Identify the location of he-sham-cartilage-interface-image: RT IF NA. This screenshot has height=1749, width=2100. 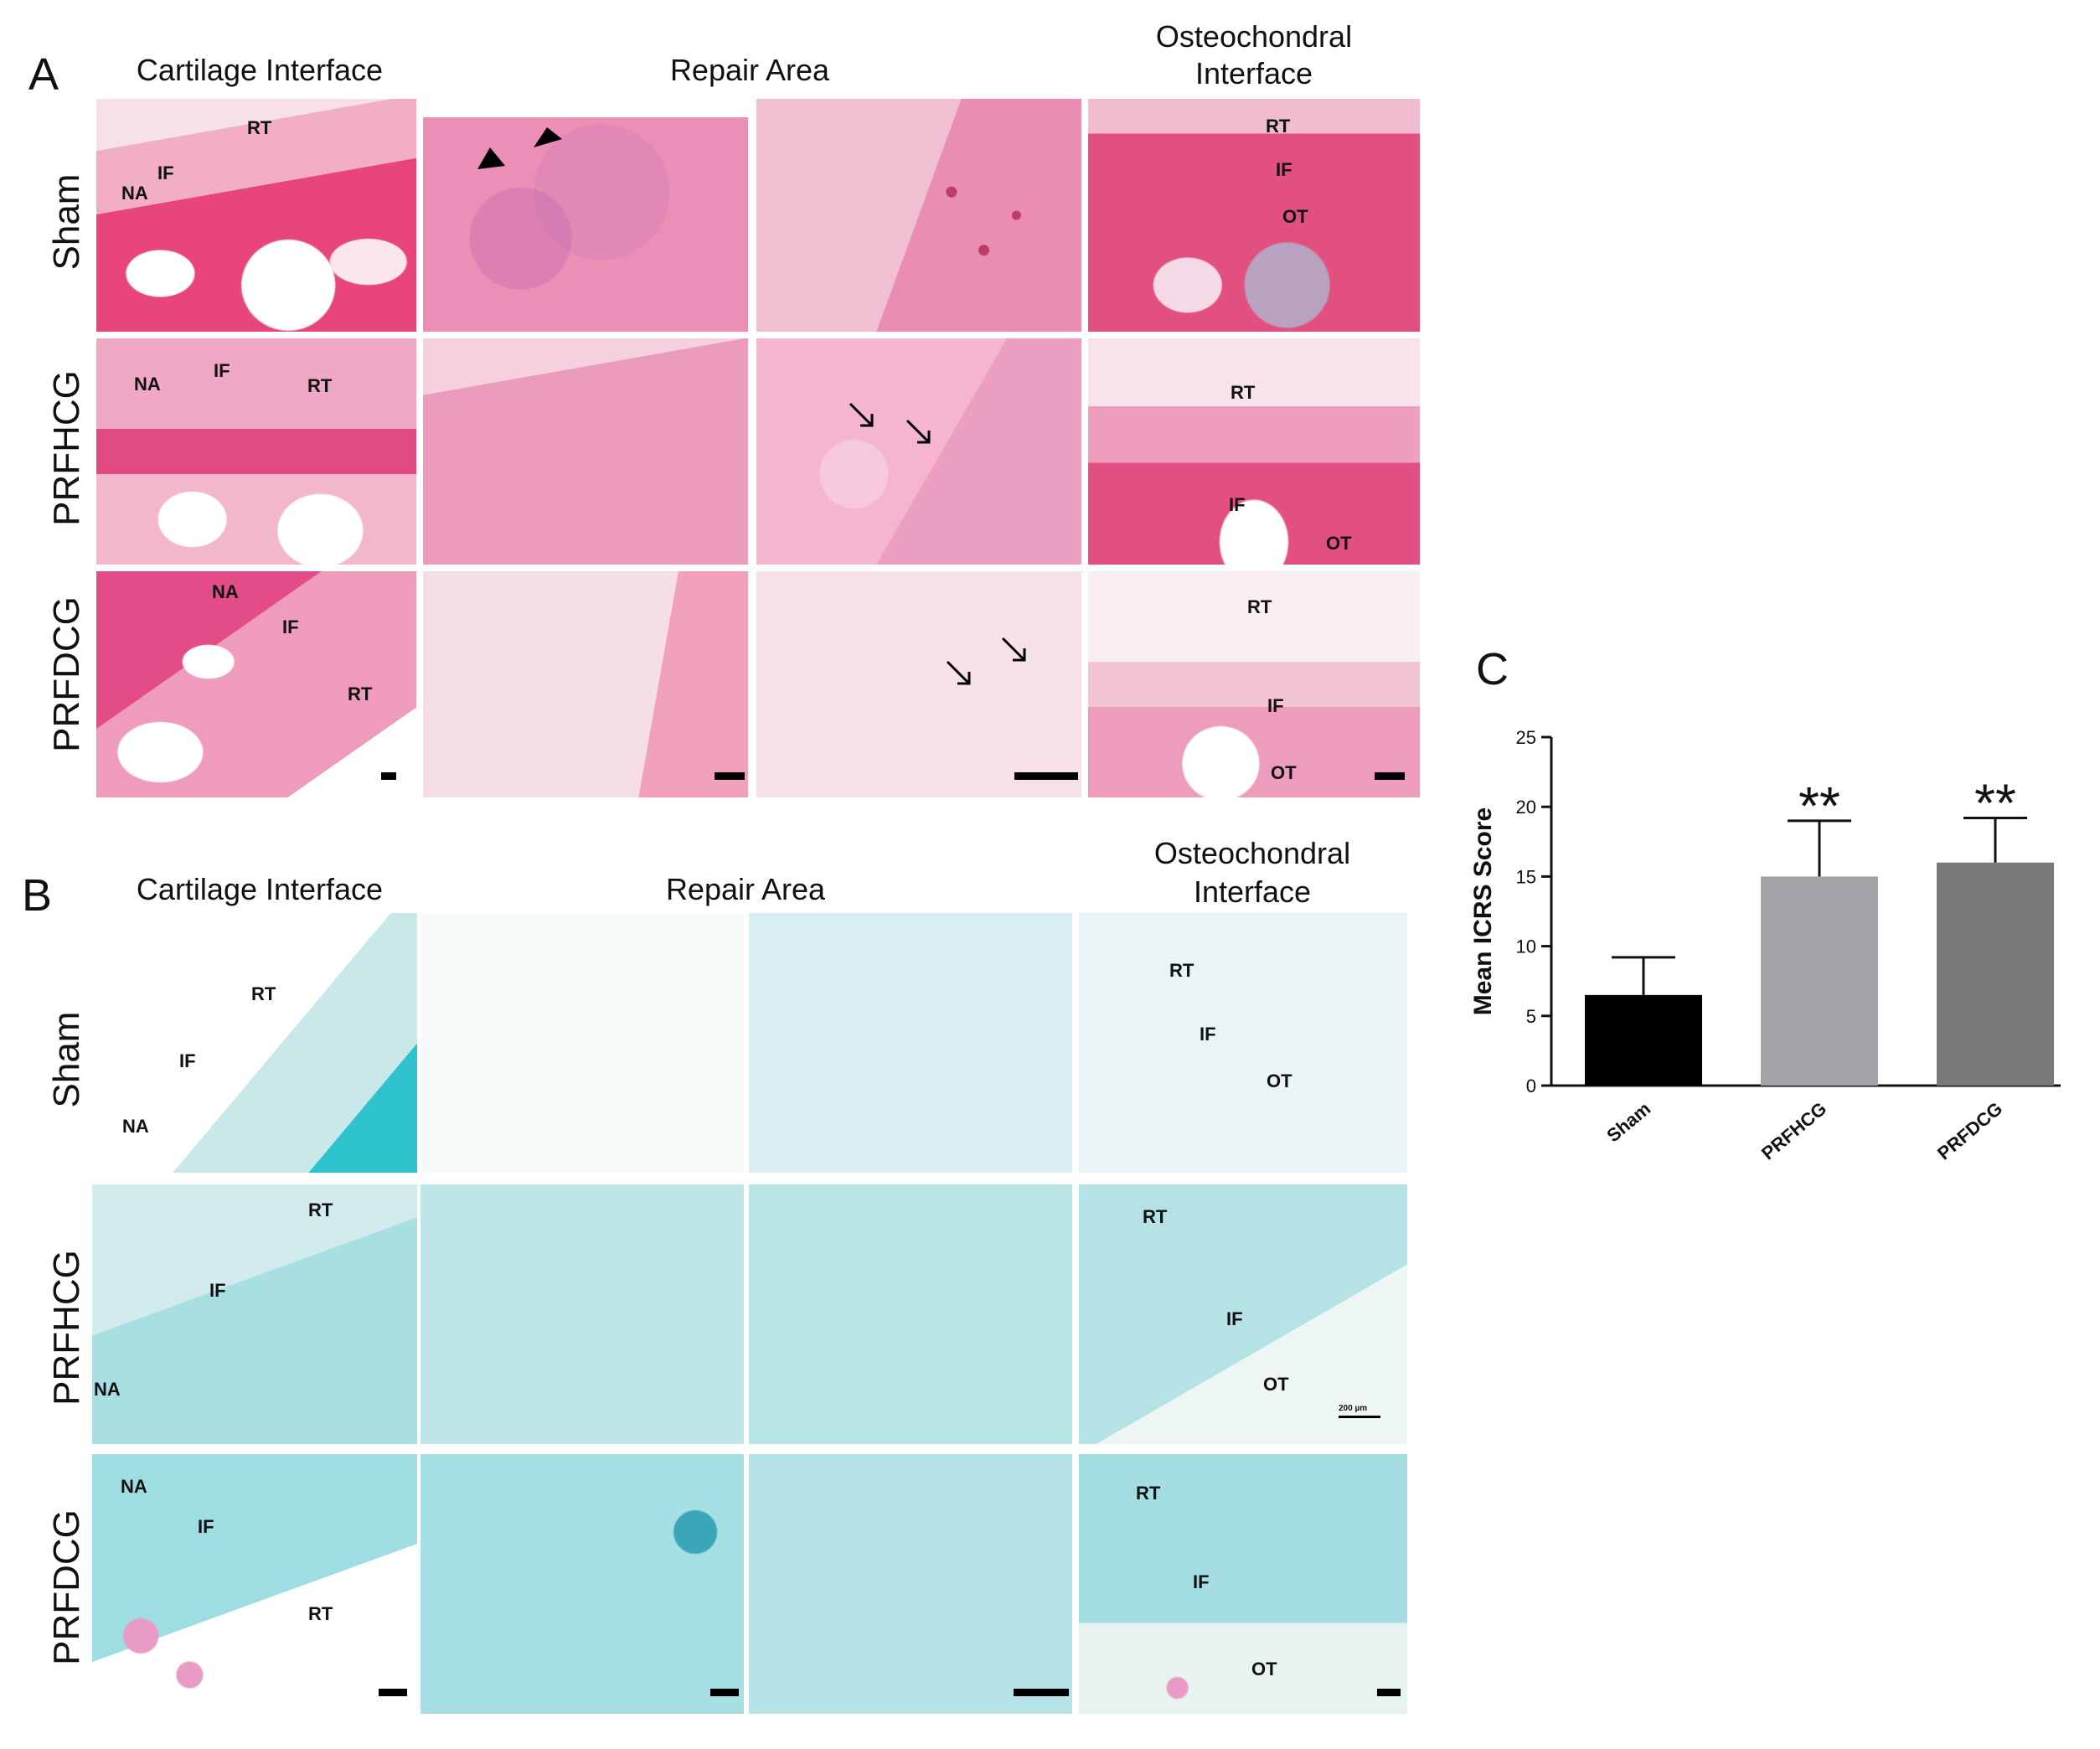
(256, 215).